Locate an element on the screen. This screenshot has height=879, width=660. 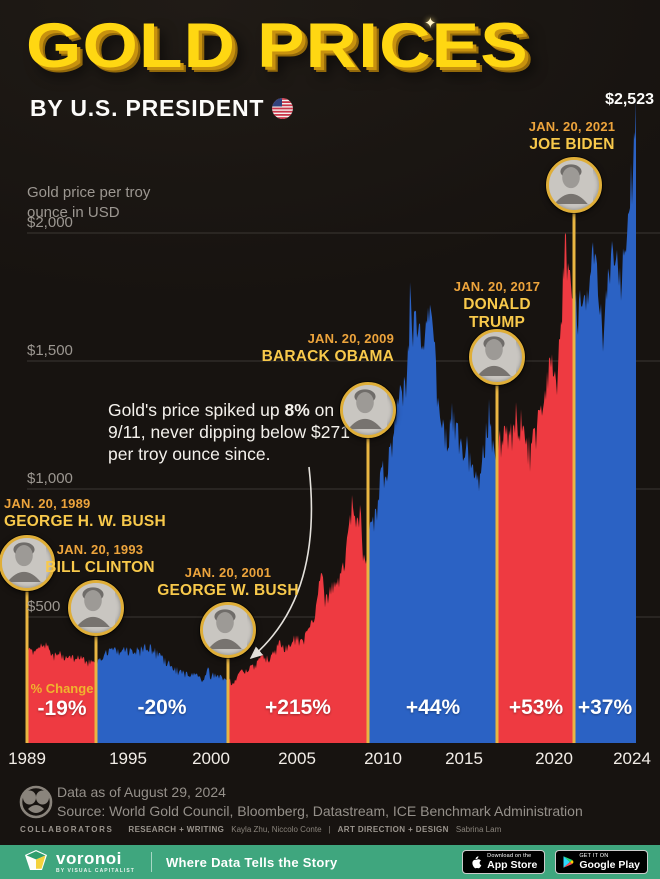
pct-change-label: +44% is located at coordinates (433, 708).